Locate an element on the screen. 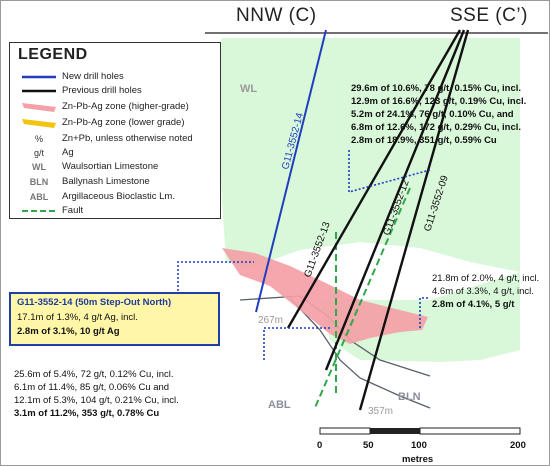  intercept-line: 5.2m of 24.1%, 76 g/t, 0.10% Cu, and is located at coordinates (432, 114).